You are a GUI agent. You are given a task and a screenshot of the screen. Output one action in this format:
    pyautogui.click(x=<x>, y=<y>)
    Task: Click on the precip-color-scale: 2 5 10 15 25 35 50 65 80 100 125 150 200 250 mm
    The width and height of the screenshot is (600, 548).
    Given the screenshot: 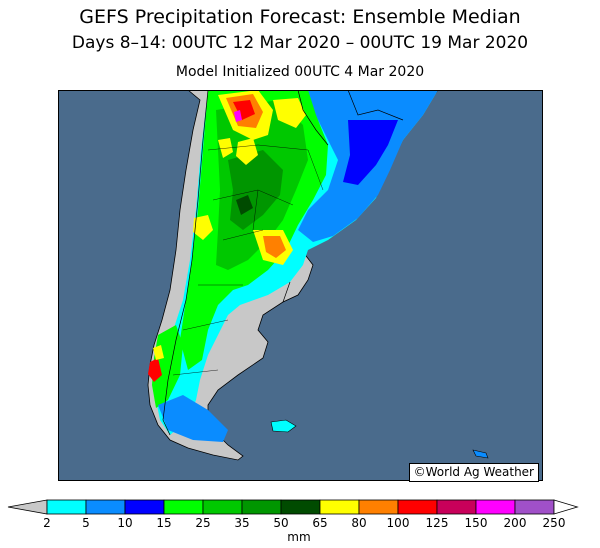 What is the action you would take?
    pyautogui.click(x=293, y=521)
    